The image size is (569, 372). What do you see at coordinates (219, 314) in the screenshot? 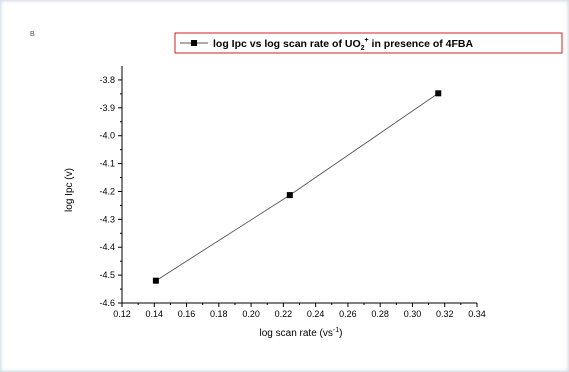
I see `x-tick-label: 0.18` at bounding box center [219, 314].